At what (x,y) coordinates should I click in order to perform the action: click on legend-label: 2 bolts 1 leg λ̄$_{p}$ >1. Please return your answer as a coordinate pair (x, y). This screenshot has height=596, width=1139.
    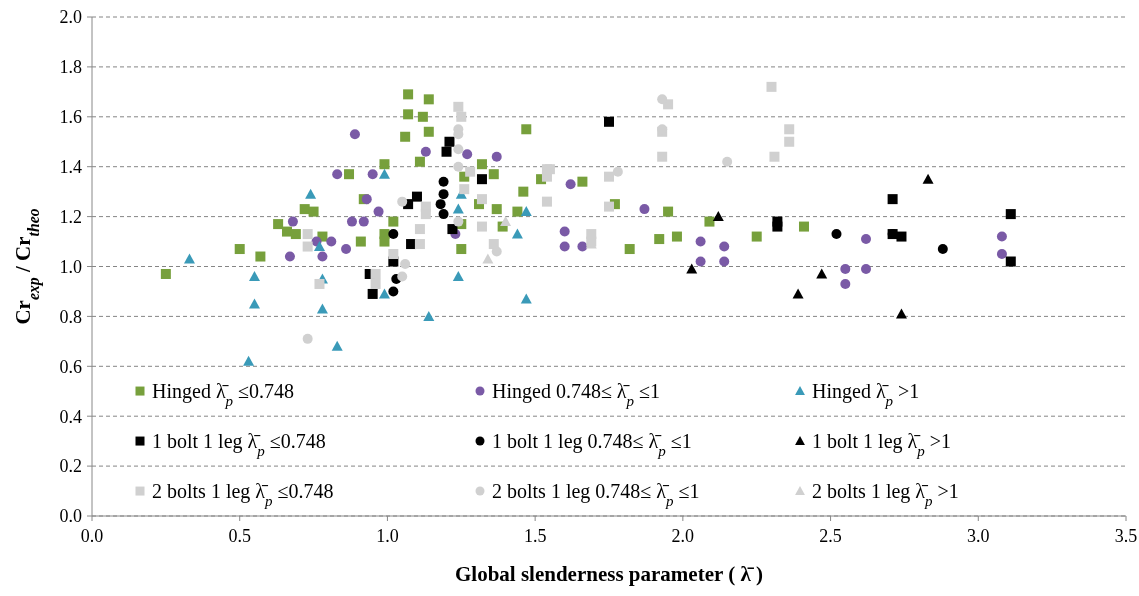
    Looking at the image, I should click on (885, 495).